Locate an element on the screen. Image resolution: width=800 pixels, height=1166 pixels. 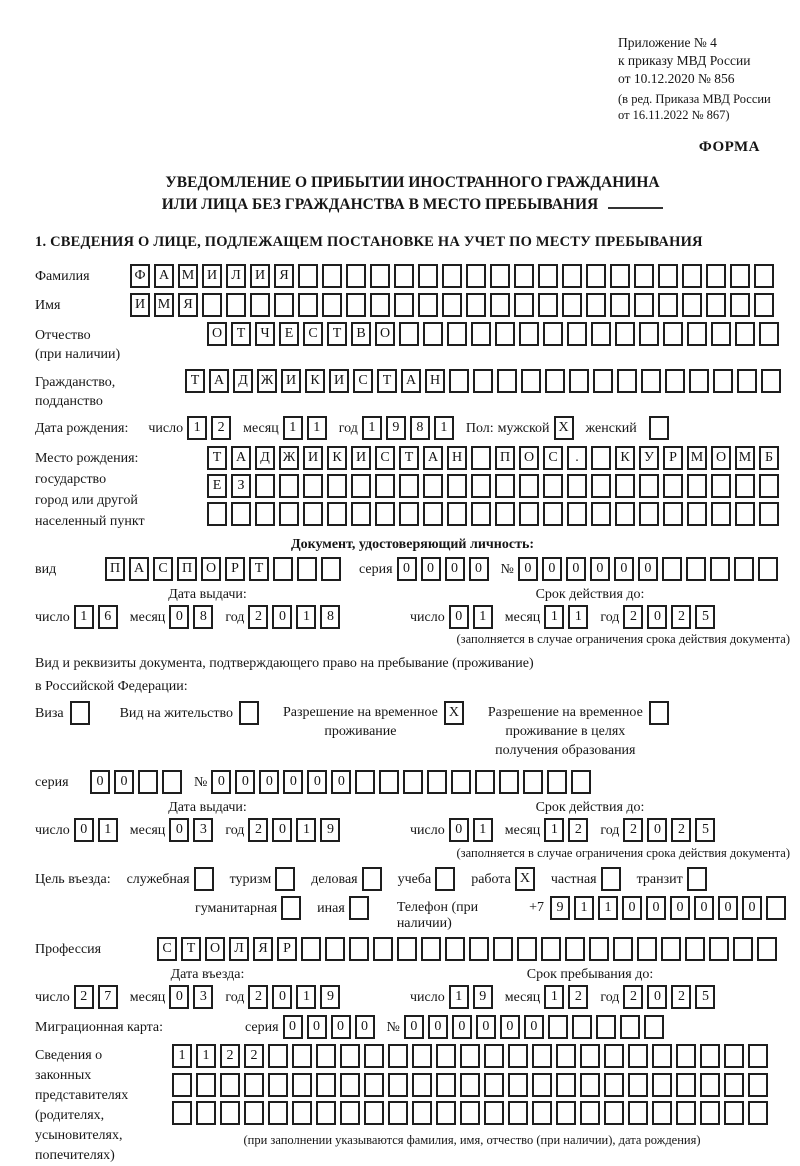
char-box: 3 is located at coordinates (203, 830).